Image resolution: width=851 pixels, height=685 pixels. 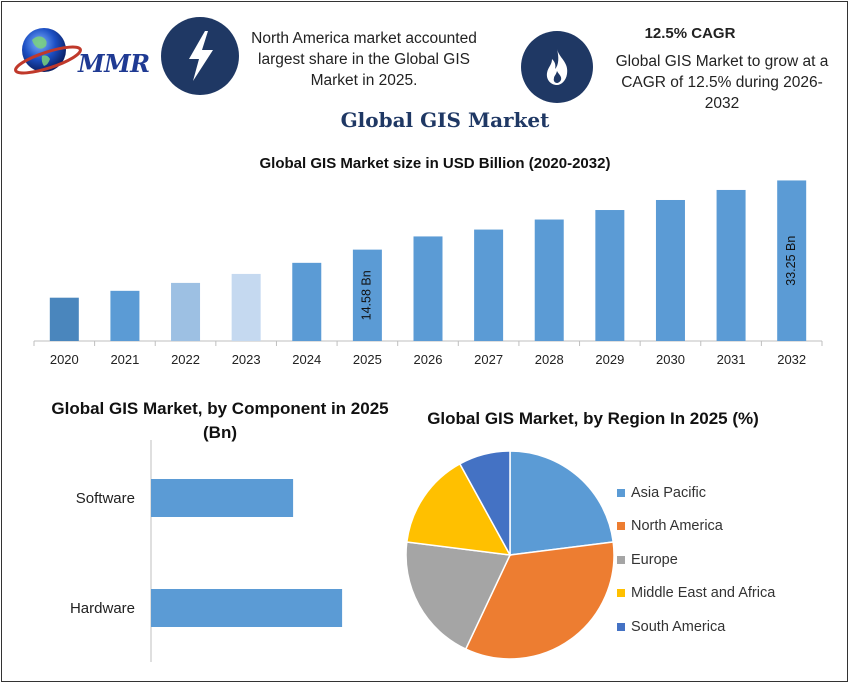 What do you see at coordinates (593, 418) in the screenshot?
I see `region-chart-title: Global GIS Market, by Region In 2025 (%)` at bounding box center [593, 418].